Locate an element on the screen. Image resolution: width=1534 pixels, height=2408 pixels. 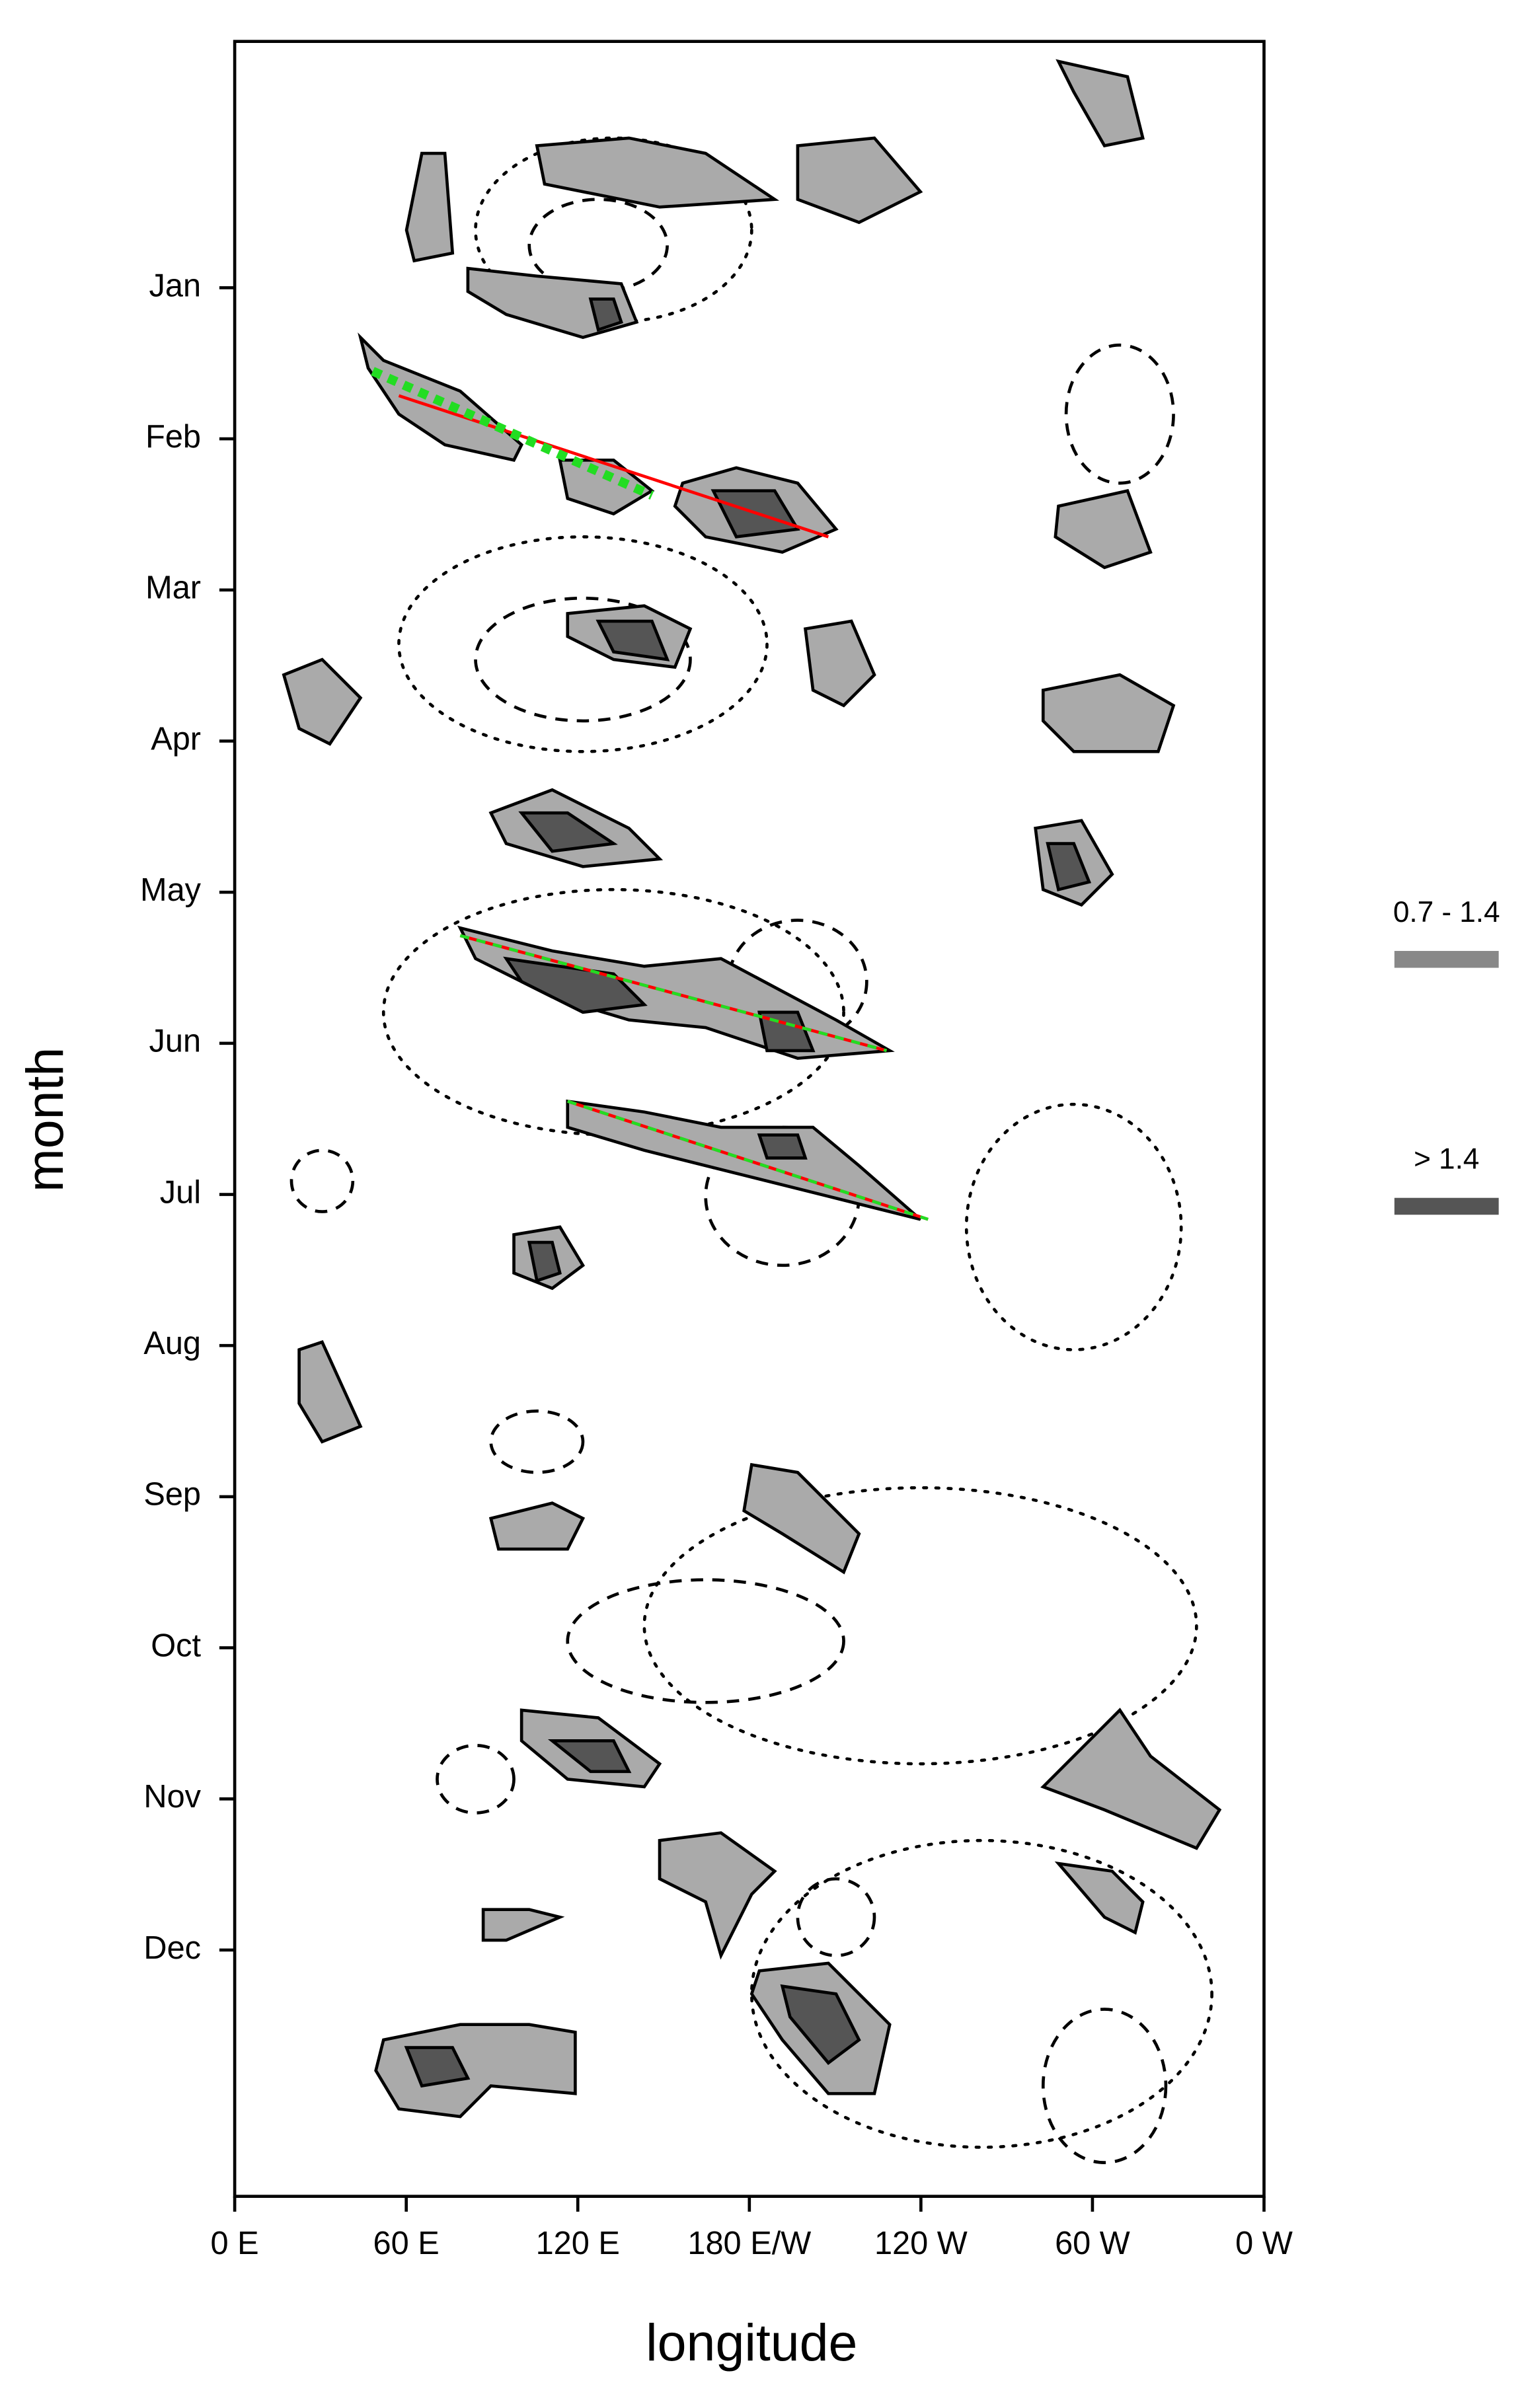
y-tick-label: Oct is located at coordinates (176, 1645).